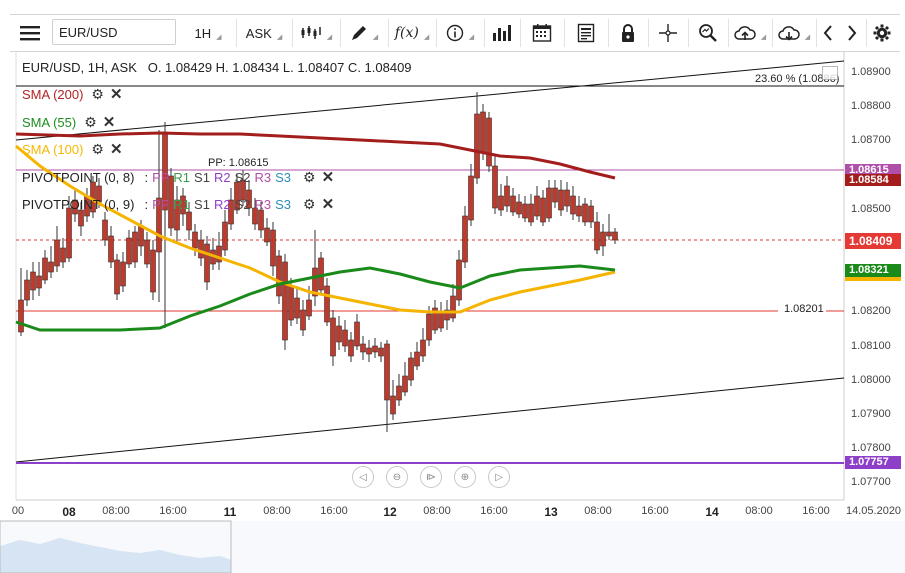 This screenshot has width=905, height=573. I want to click on upload-button: ◢, so click(750, 33).